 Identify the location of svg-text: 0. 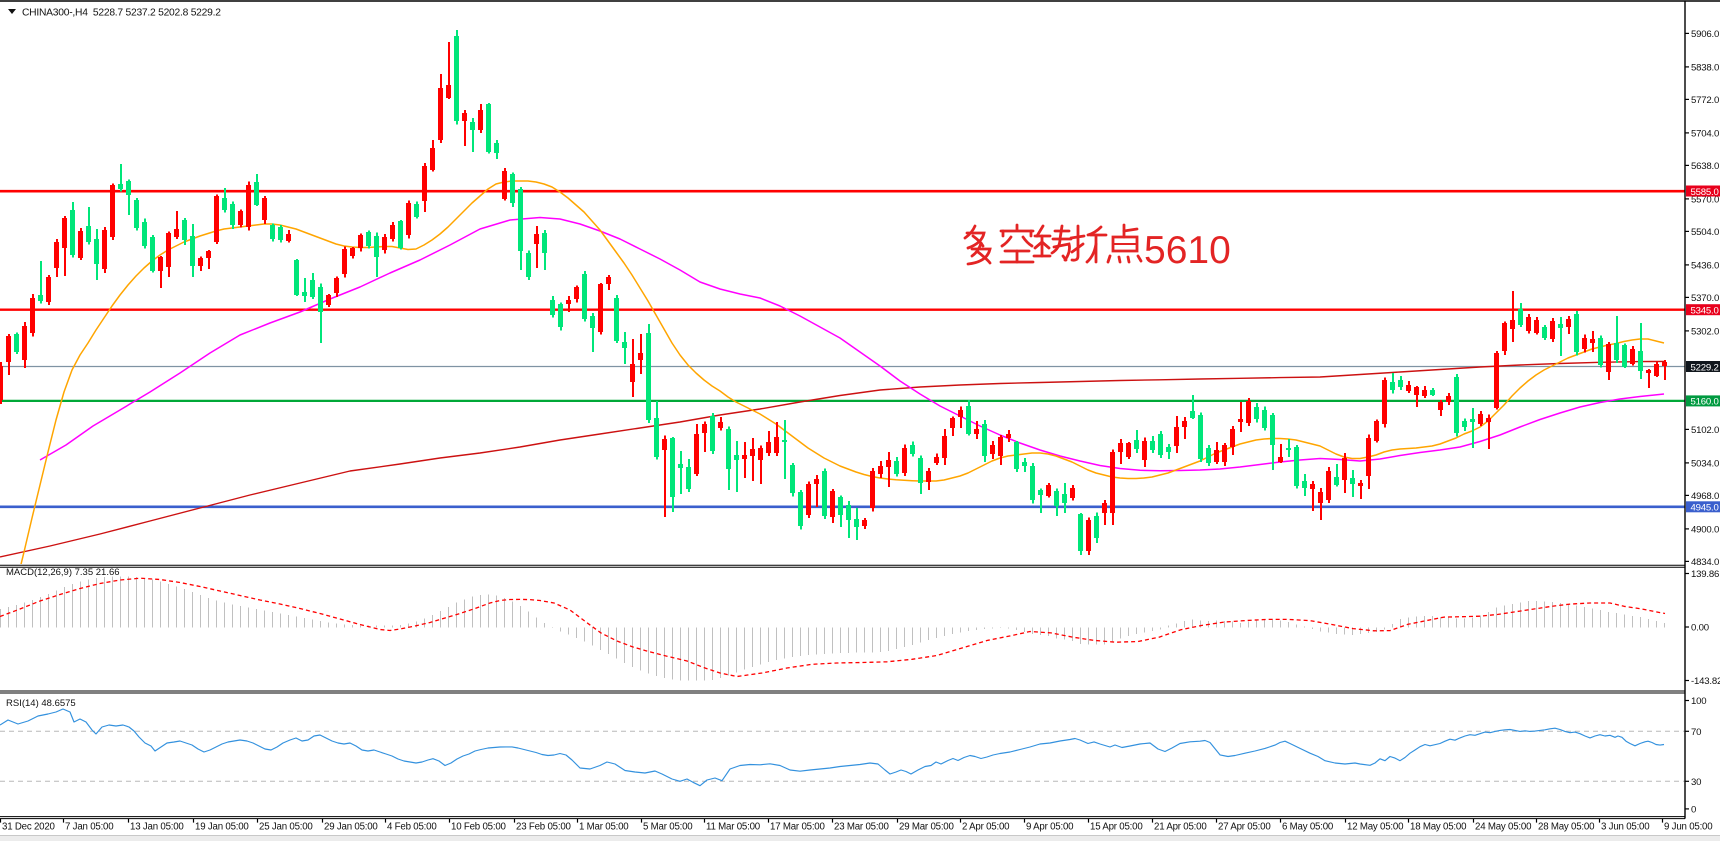
(1693, 809).